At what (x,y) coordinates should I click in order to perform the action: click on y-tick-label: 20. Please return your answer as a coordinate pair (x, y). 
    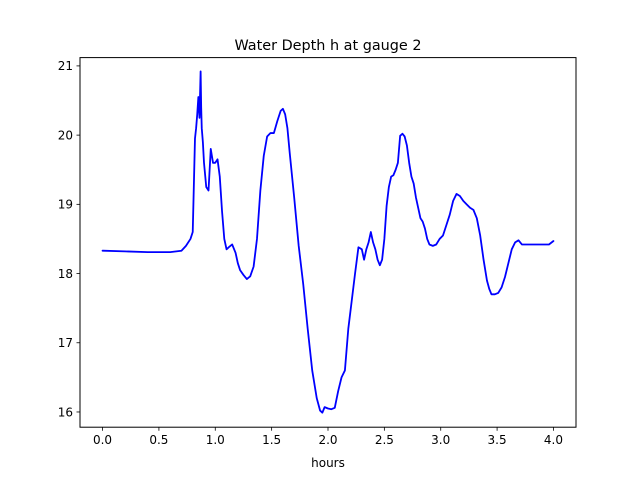
    Looking at the image, I should click on (65, 135).